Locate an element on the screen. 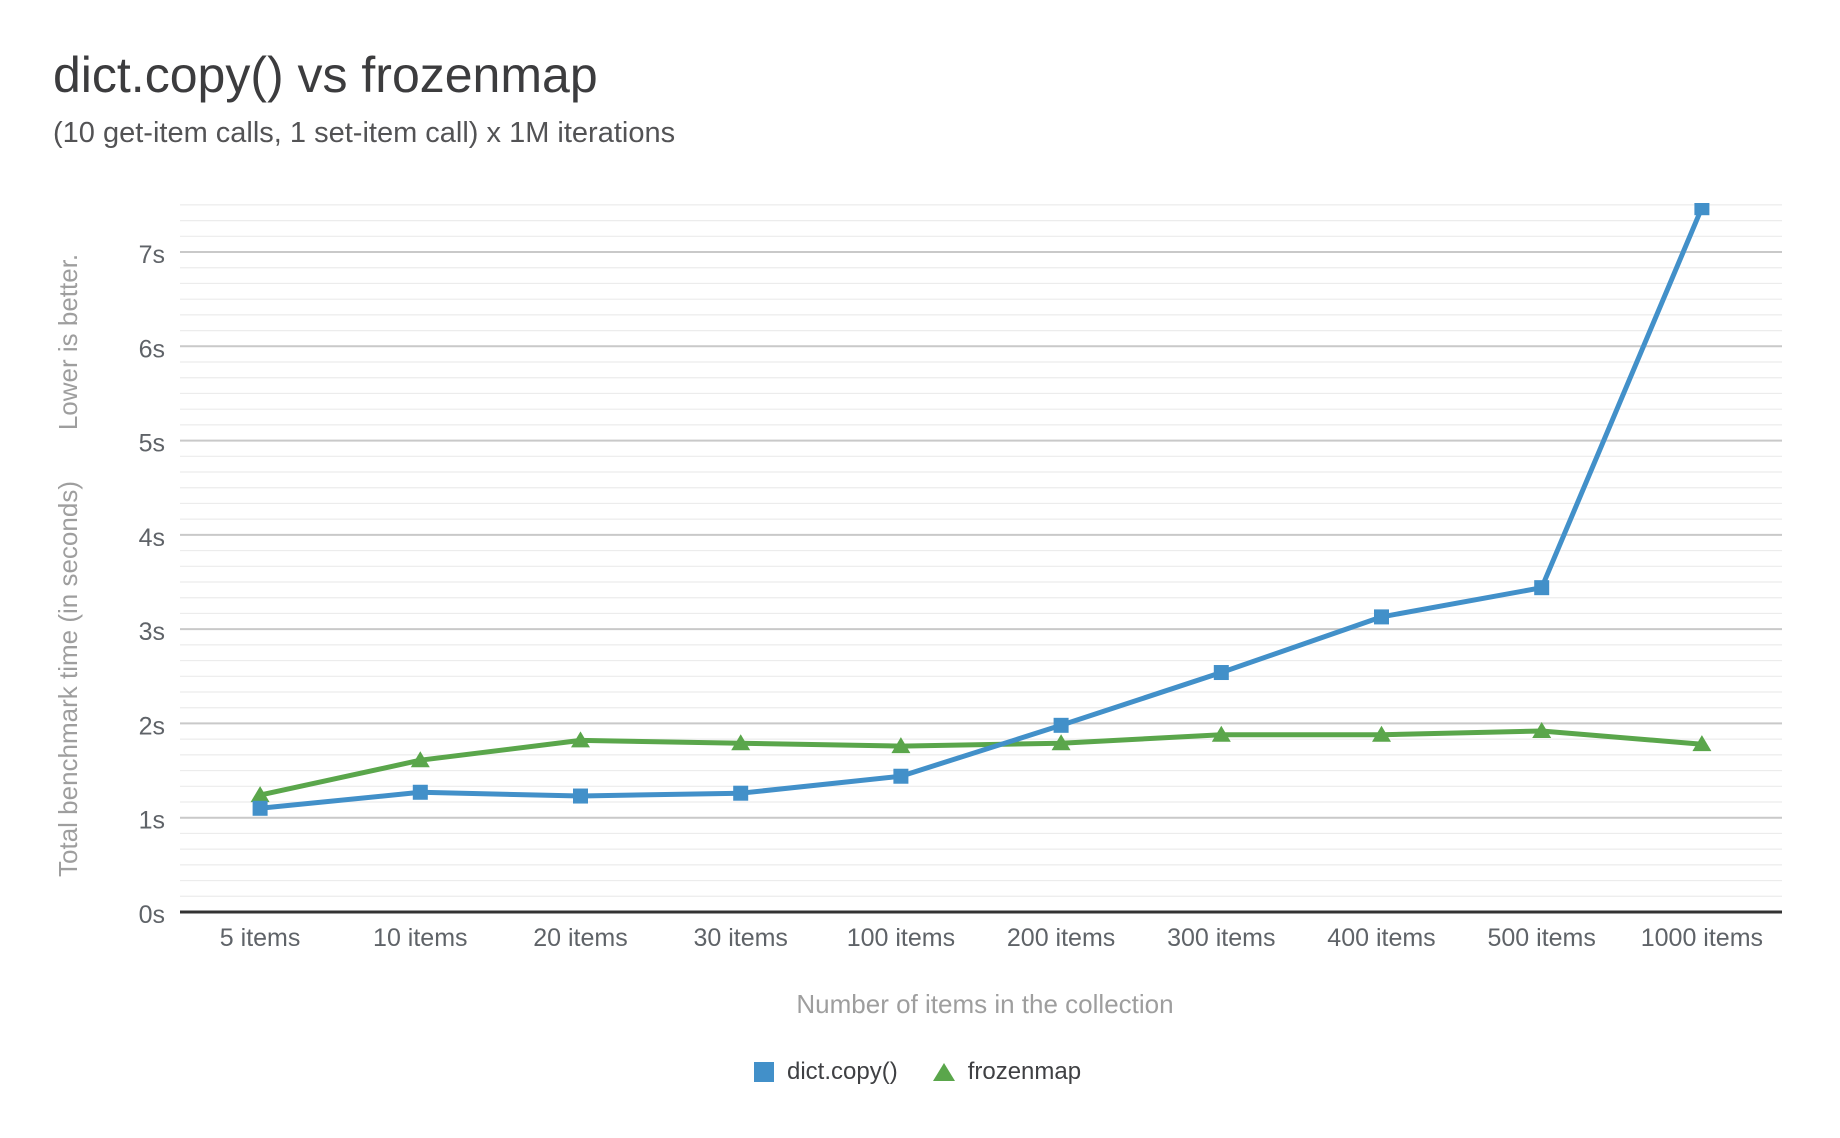  y-tick-label: 4s is located at coordinates (152, 538).